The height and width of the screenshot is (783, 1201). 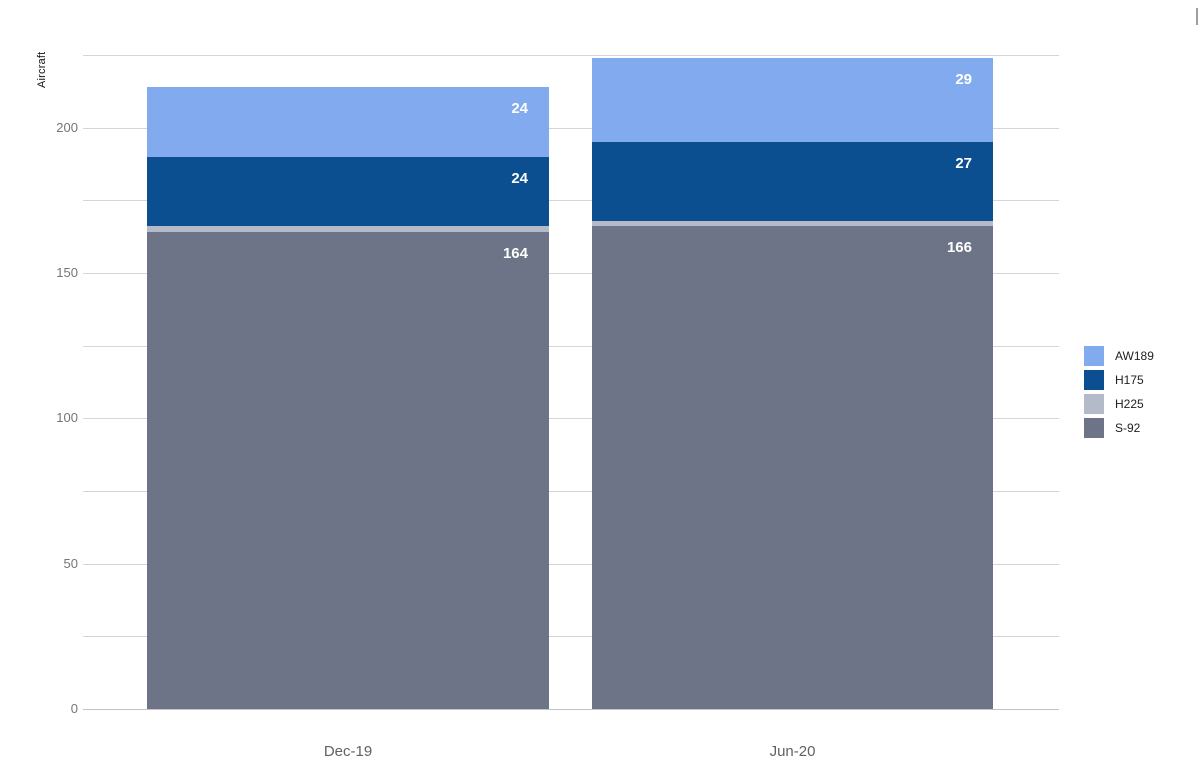 What do you see at coordinates (1134, 356) in the screenshot?
I see `legend-label-AW189: AW189` at bounding box center [1134, 356].